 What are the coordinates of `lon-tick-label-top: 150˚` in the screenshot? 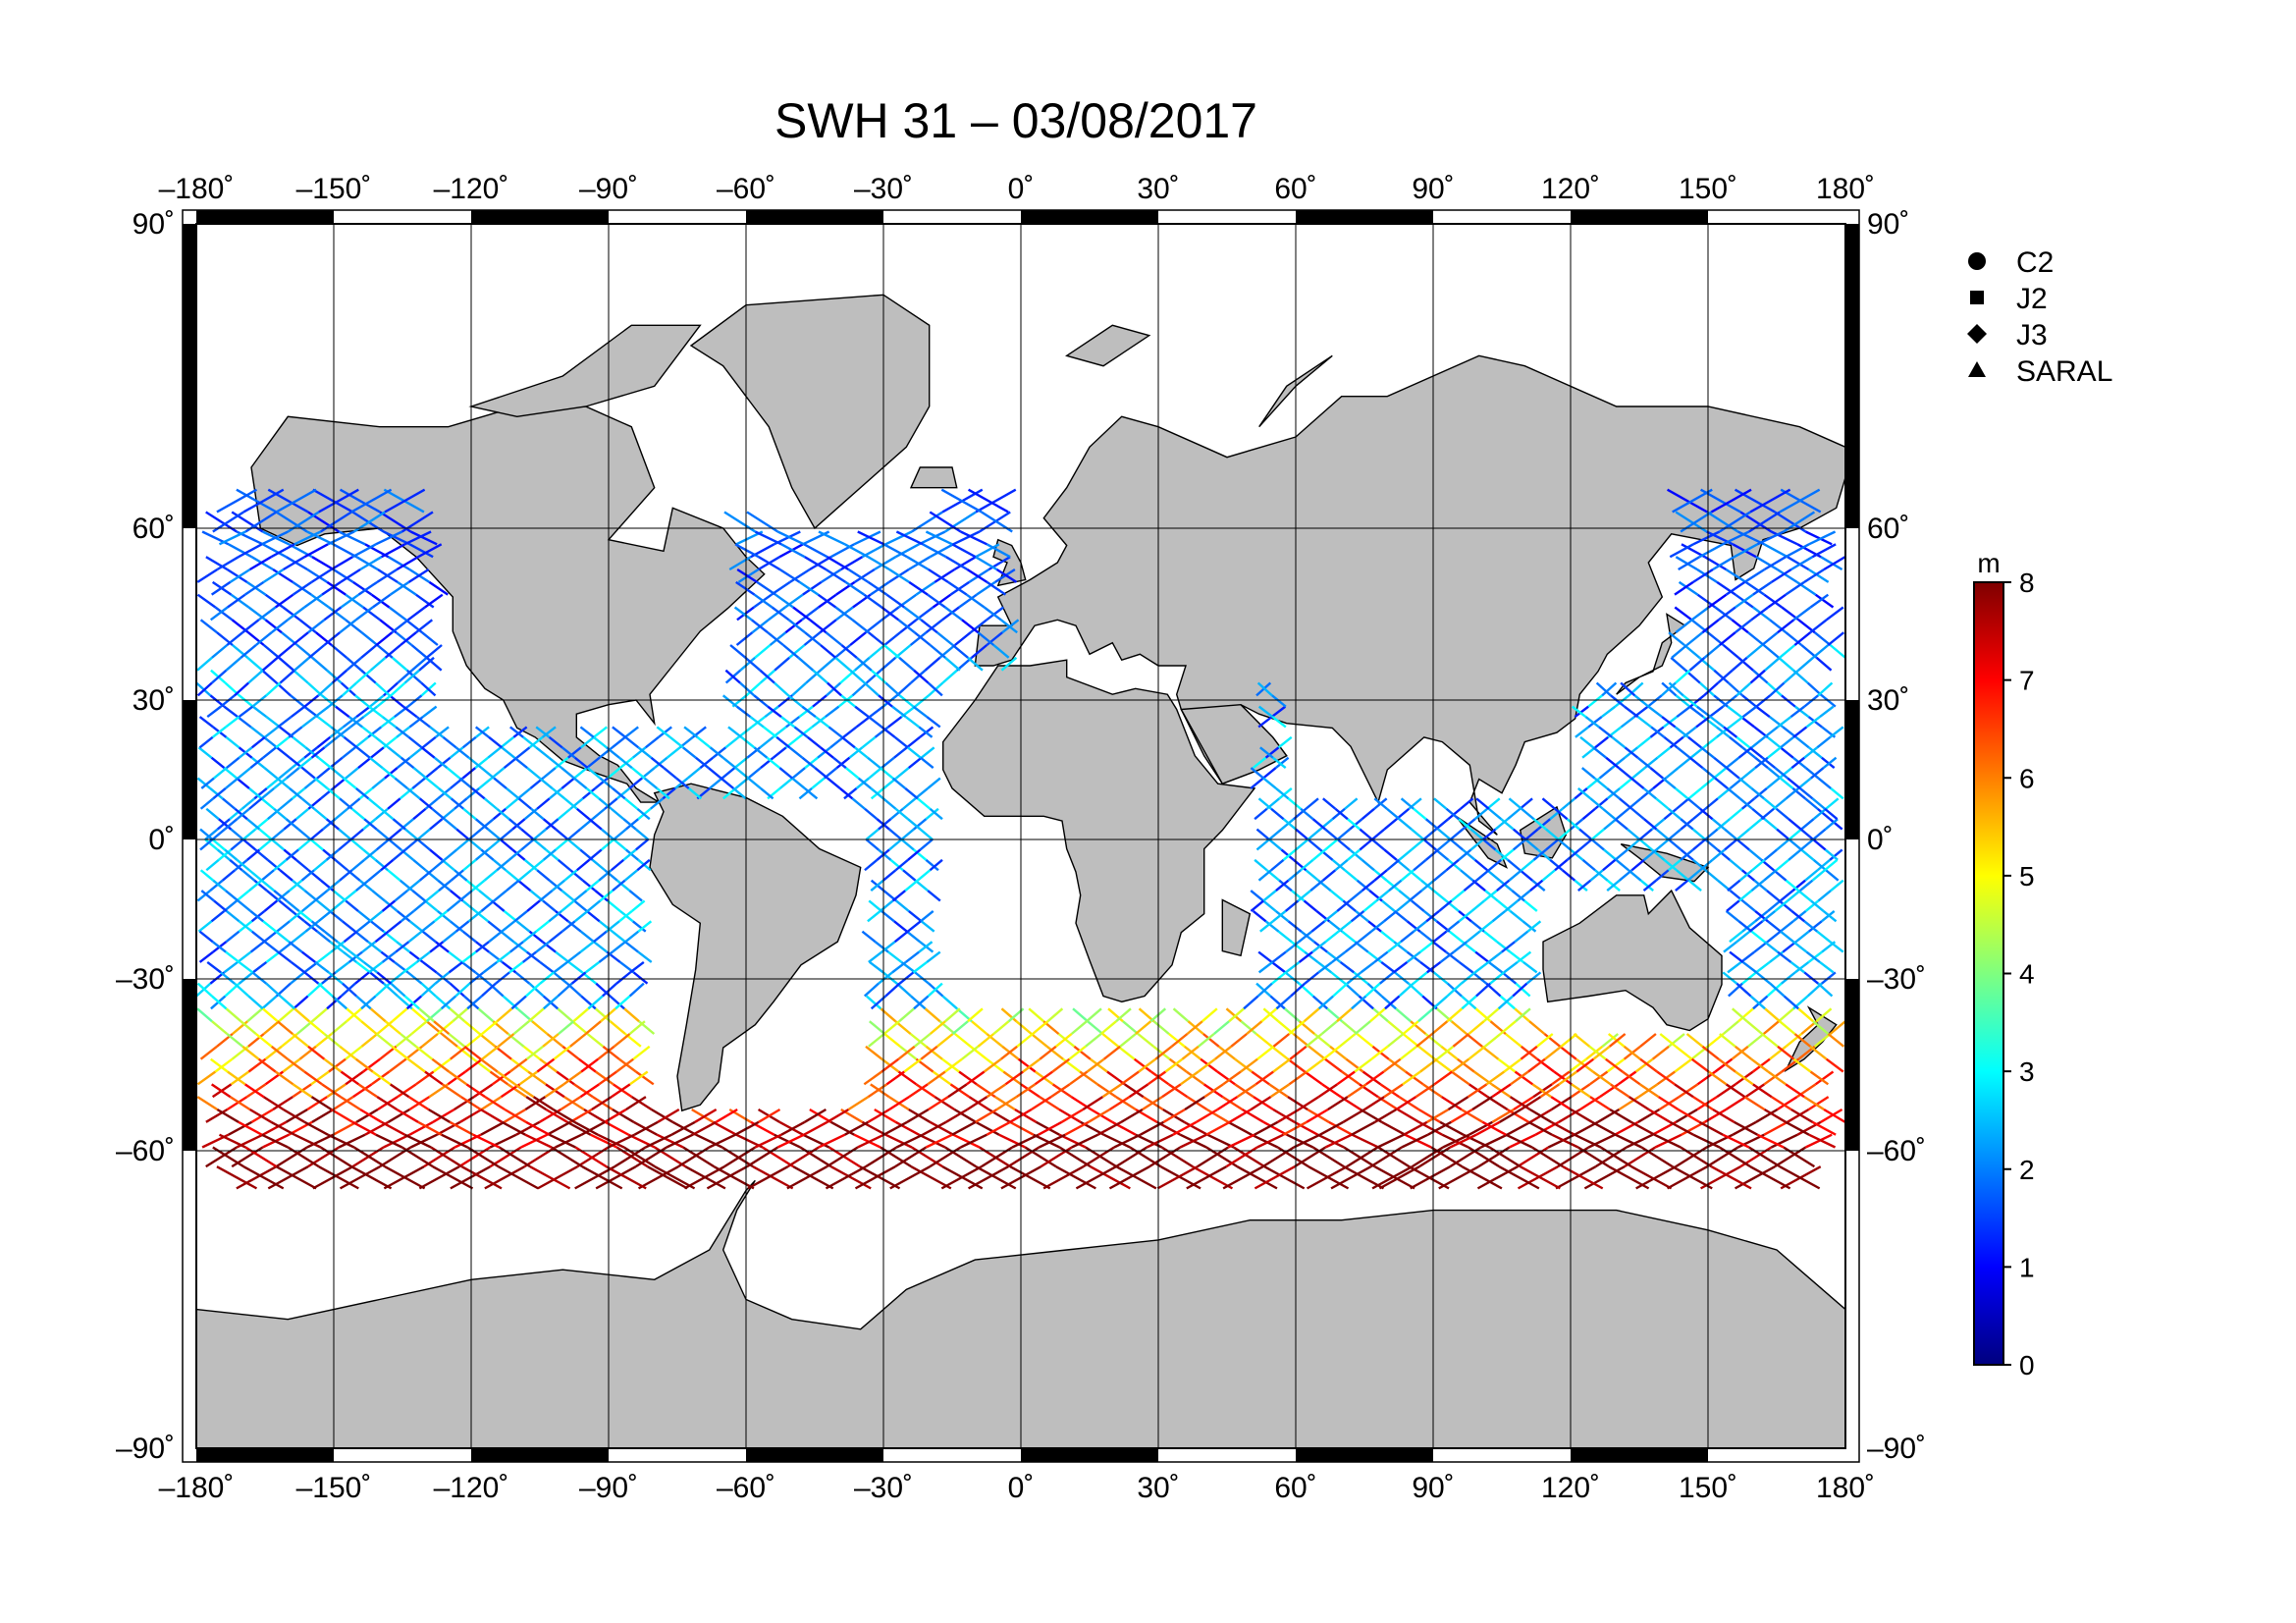 It's located at (1708, 189).